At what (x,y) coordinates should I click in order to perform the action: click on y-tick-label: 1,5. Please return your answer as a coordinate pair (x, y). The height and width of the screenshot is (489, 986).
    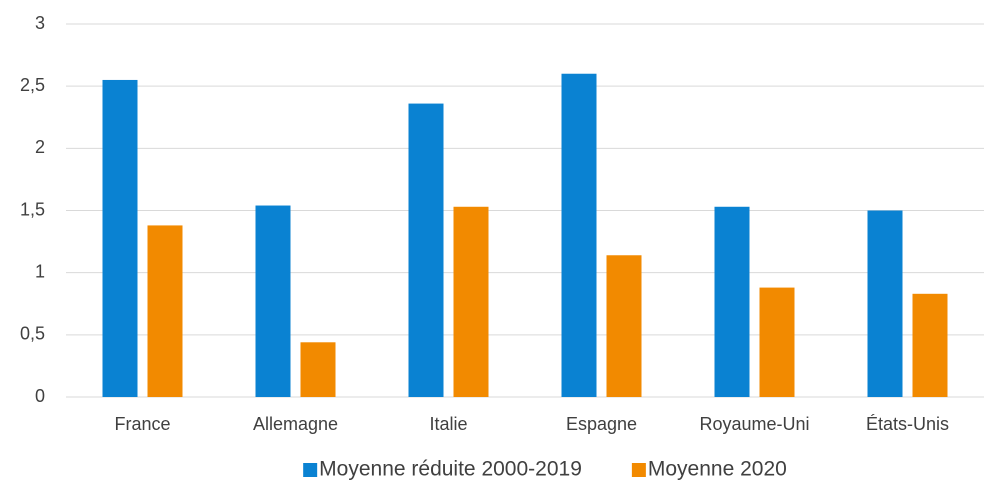
    Looking at the image, I should click on (32, 209).